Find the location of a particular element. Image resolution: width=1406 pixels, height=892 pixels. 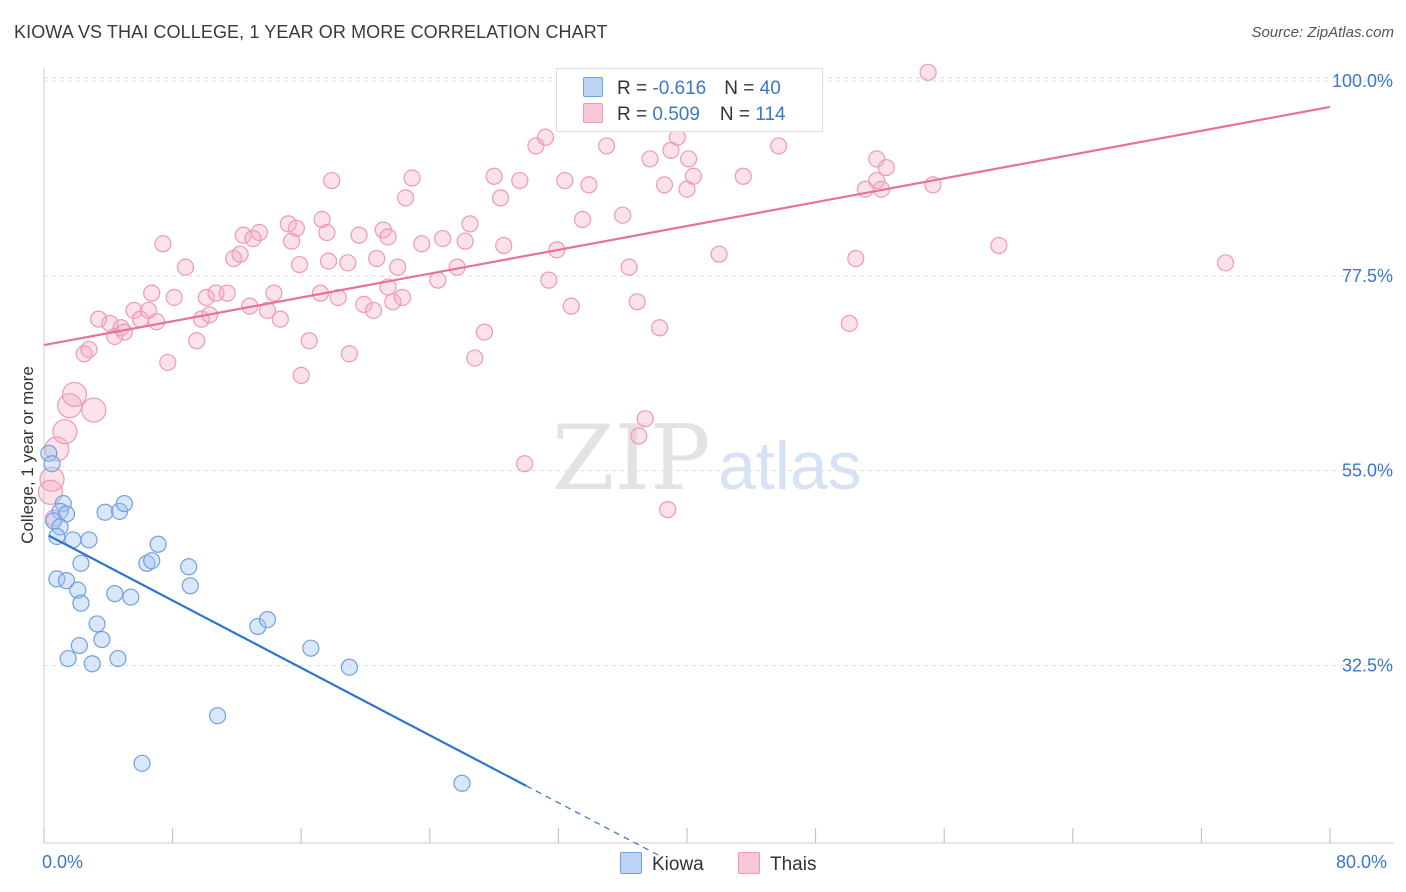

kiowa-legend-swatch is located at coordinates (631, 863).